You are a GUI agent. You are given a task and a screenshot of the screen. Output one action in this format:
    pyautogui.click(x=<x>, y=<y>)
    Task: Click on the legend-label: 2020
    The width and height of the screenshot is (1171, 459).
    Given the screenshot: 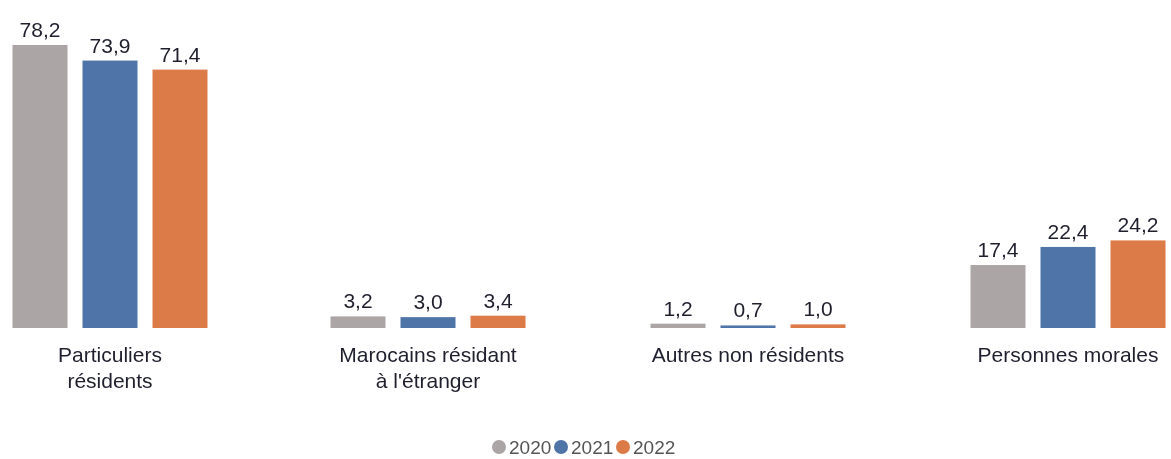 What is the action you would take?
    pyautogui.click(x=530, y=447)
    